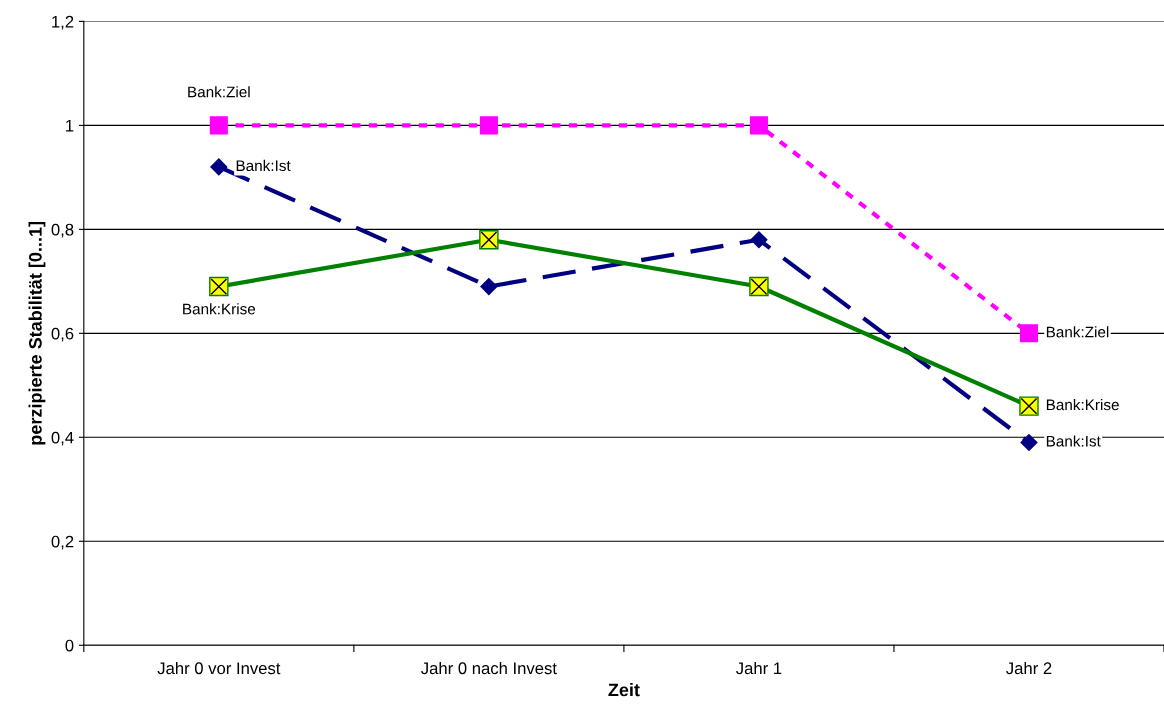  What do you see at coordinates (219, 309) in the screenshot?
I see `text: Bank:Krise` at bounding box center [219, 309].